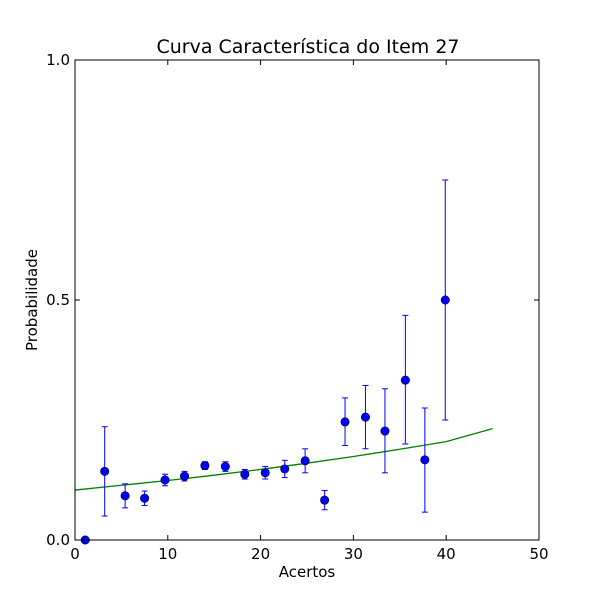 The width and height of the screenshot is (600, 600). What do you see at coordinates (58, 540) in the screenshot?
I see `y-tick-label: 0.0` at bounding box center [58, 540].